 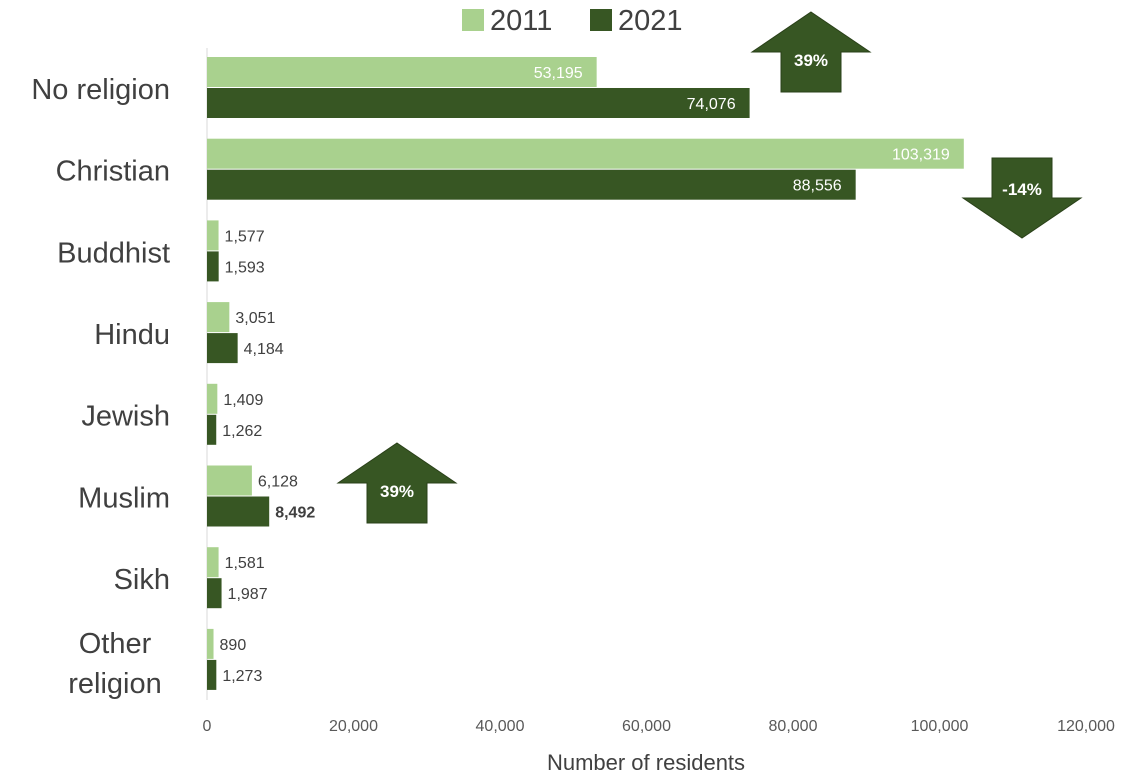 What do you see at coordinates (218, 317) in the screenshot?
I see `bar-hindu-2011` at bounding box center [218, 317].